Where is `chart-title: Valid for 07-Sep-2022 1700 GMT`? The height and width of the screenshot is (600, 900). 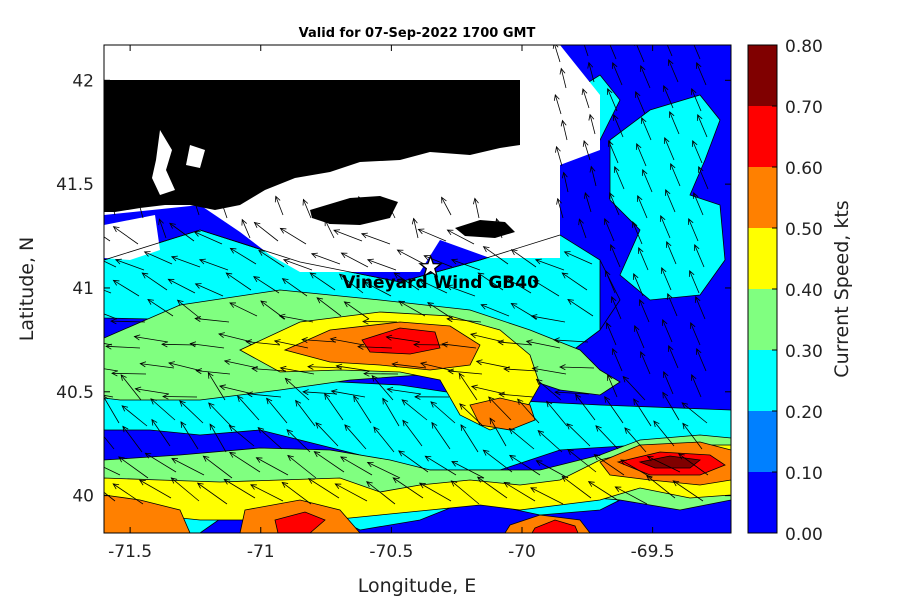
chart-title: Valid for 07-Sep-2022 1700 GMT is located at coordinates (417, 33).